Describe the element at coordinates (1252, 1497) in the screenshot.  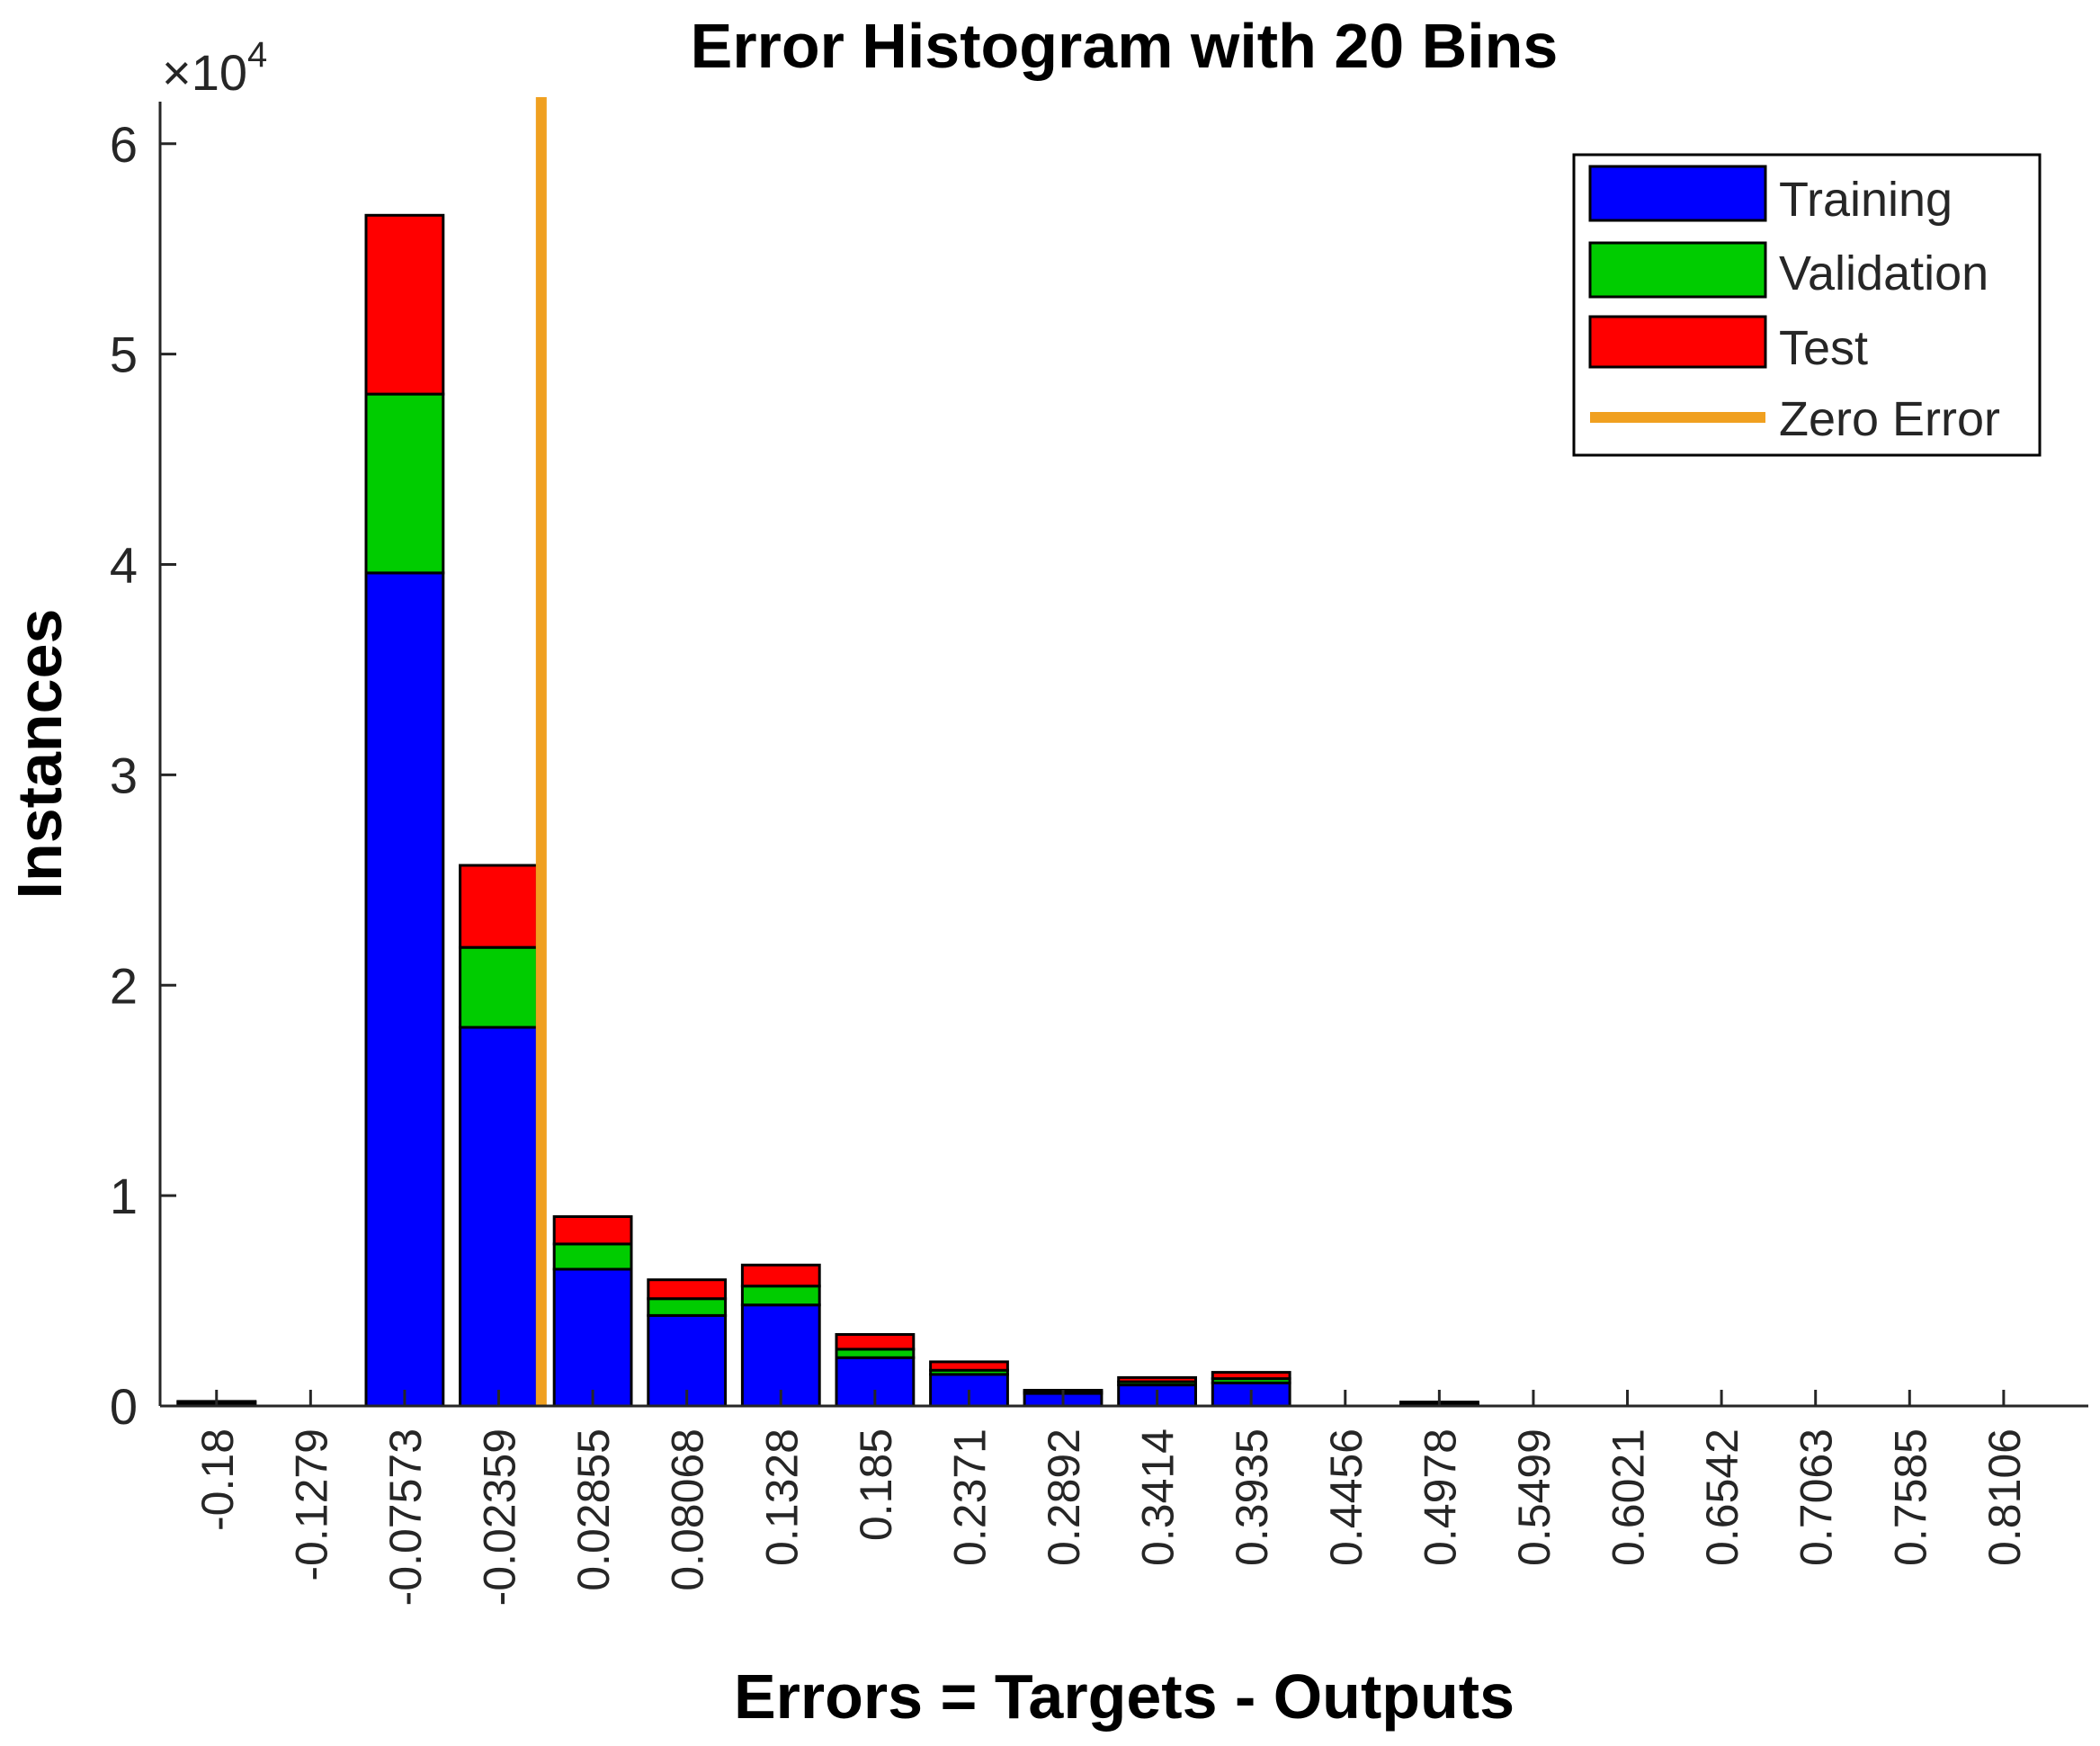
I see `x-tick-label: 0.3935` at that location.